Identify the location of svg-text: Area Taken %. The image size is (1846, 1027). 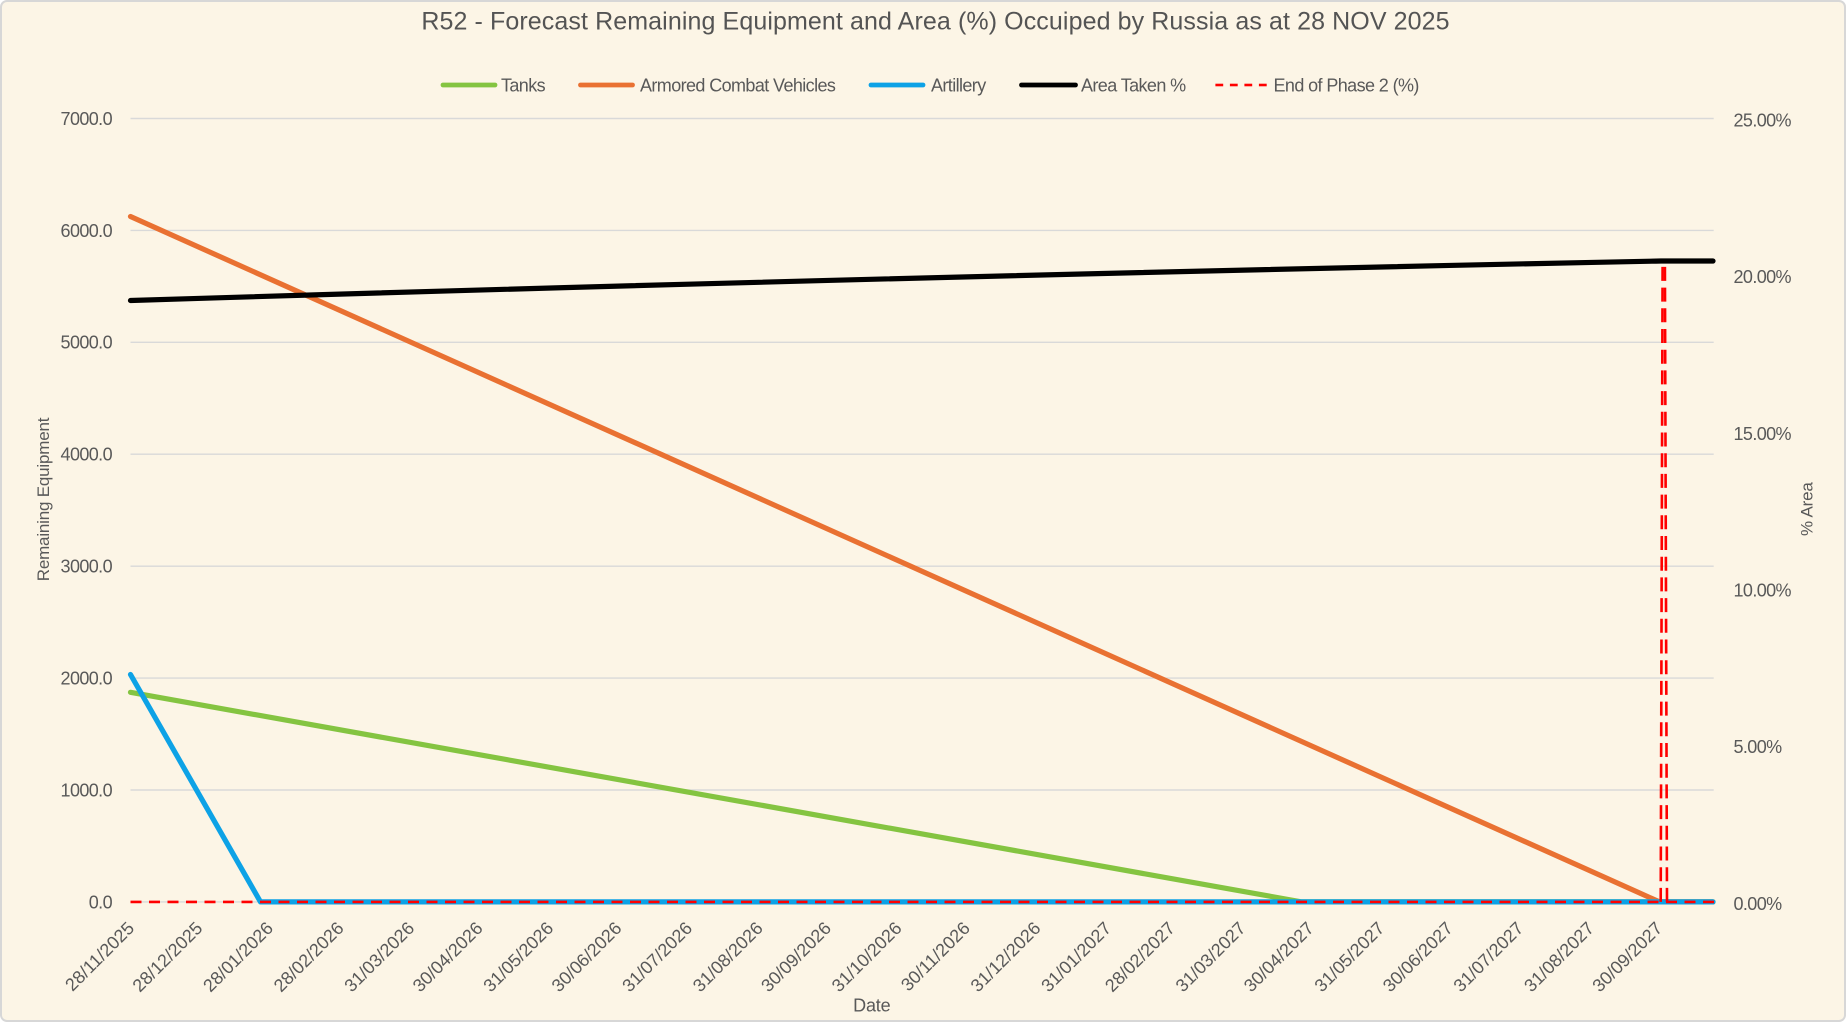
(1133, 86).